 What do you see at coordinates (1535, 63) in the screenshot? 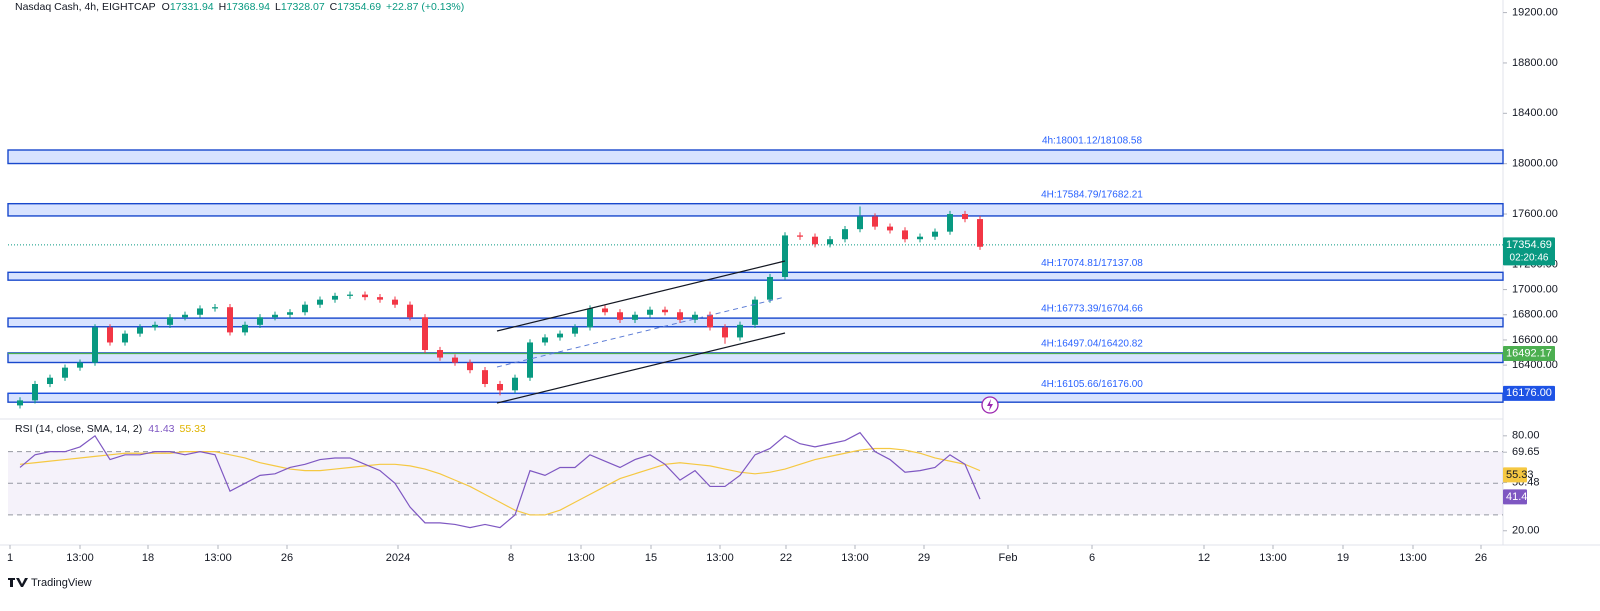
I see `y-tick-label: 18800.00` at bounding box center [1535, 63].